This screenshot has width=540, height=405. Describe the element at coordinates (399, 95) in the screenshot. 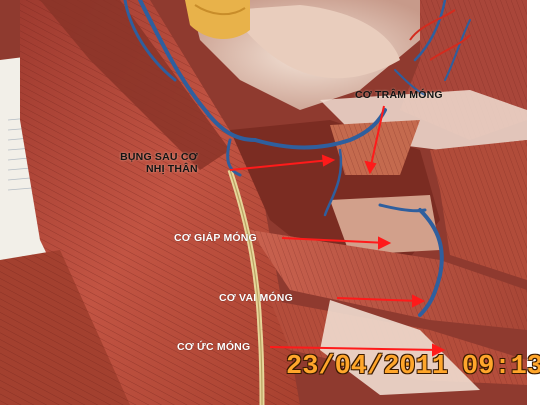

I see `label-stylohyoid: CƠ TRÂM MÓNG` at that location.